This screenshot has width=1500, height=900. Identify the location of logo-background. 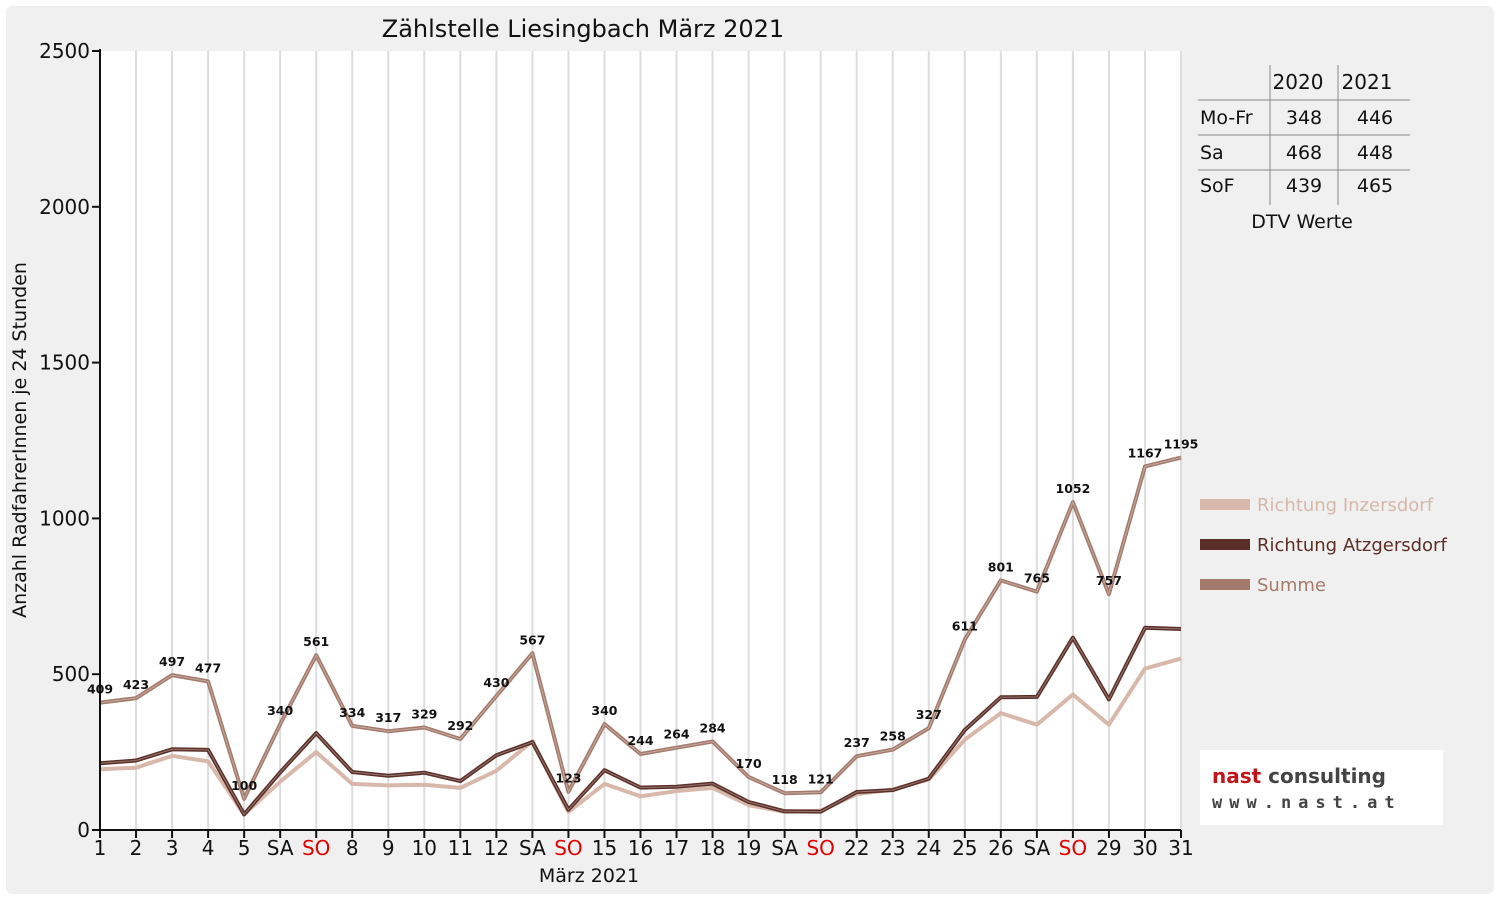
(1321, 787).